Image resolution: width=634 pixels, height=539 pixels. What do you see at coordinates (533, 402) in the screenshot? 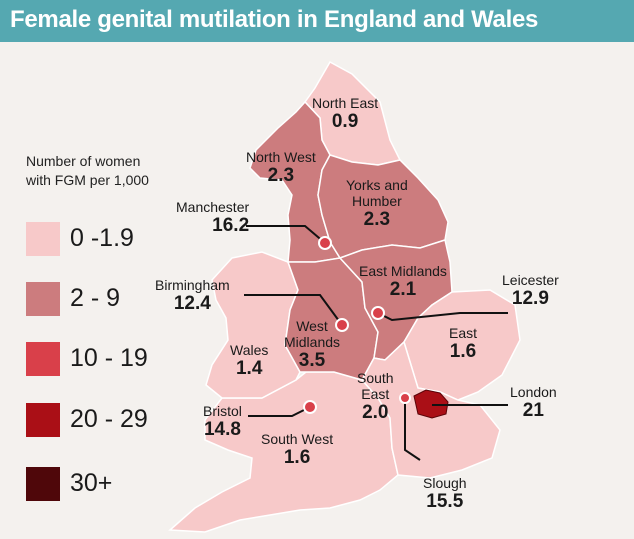
I see `city-label-london: London 21` at bounding box center [533, 402].